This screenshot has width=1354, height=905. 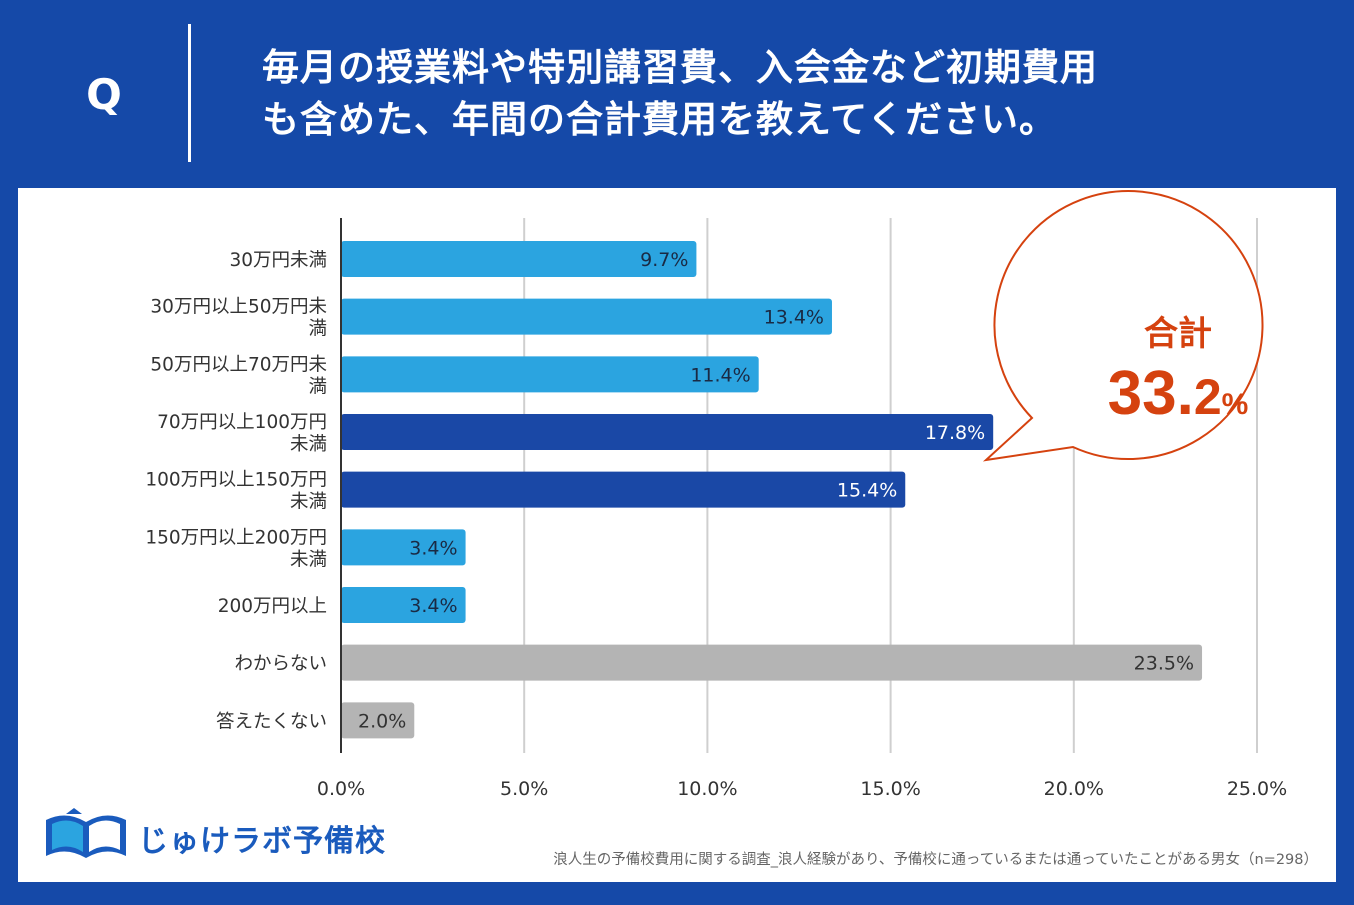 What do you see at coordinates (1235, 404) in the screenshot?
I see `callout-value-unit: %` at bounding box center [1235, 404].